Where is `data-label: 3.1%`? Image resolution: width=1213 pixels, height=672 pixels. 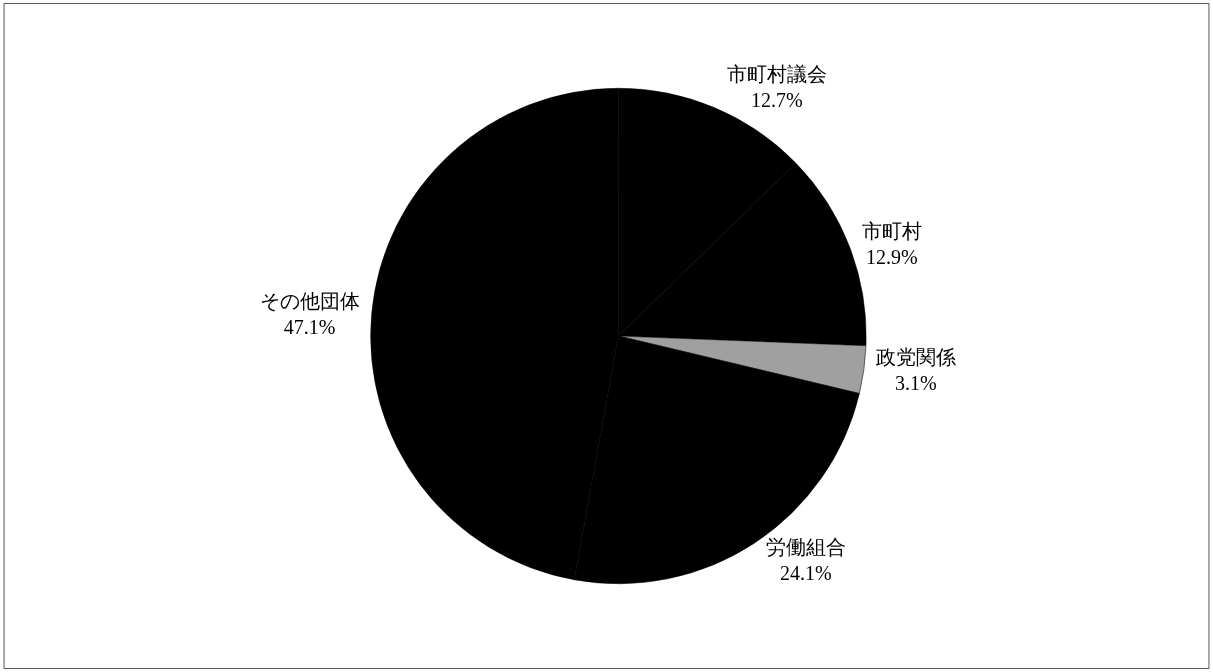 data-label: 3.1% is located at coordinates (916, 383).